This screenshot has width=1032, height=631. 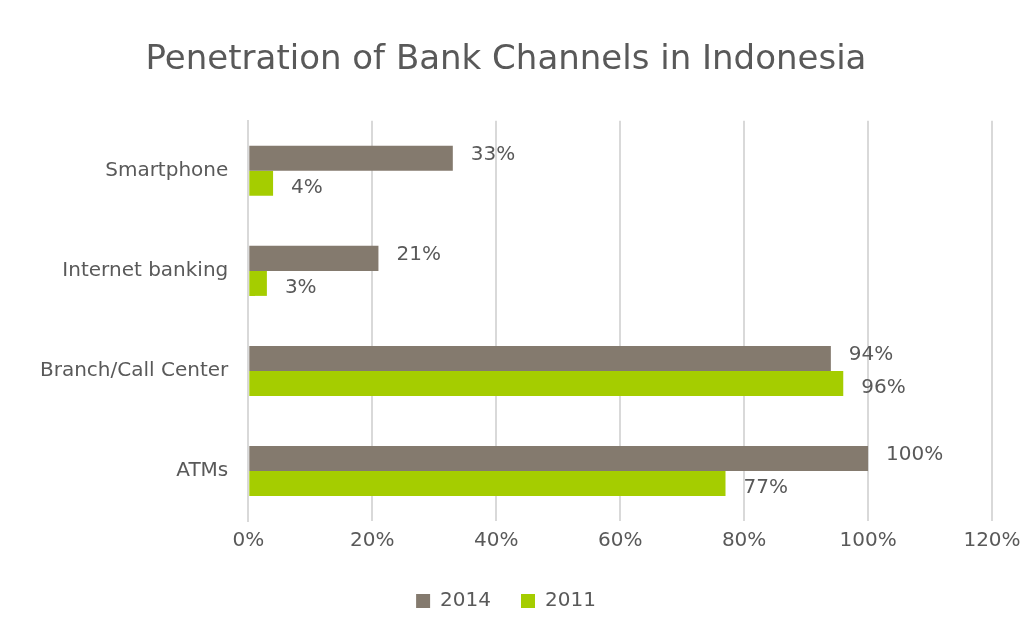 What do you see at coordinates (418, 252) in the screenshot?
I see `data-label: 21%` at bounding box center [418, 252].